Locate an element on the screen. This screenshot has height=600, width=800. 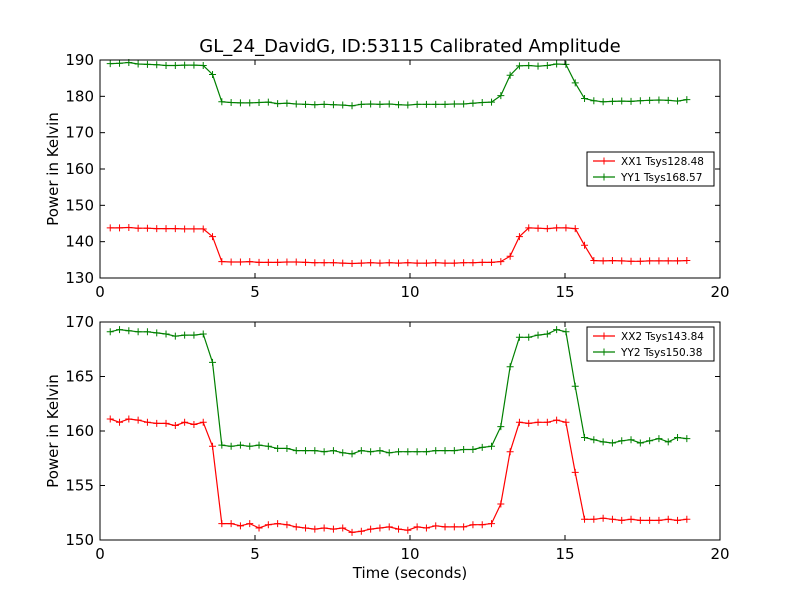
x-tick-label: 15 is located at coordinates (564, 292).